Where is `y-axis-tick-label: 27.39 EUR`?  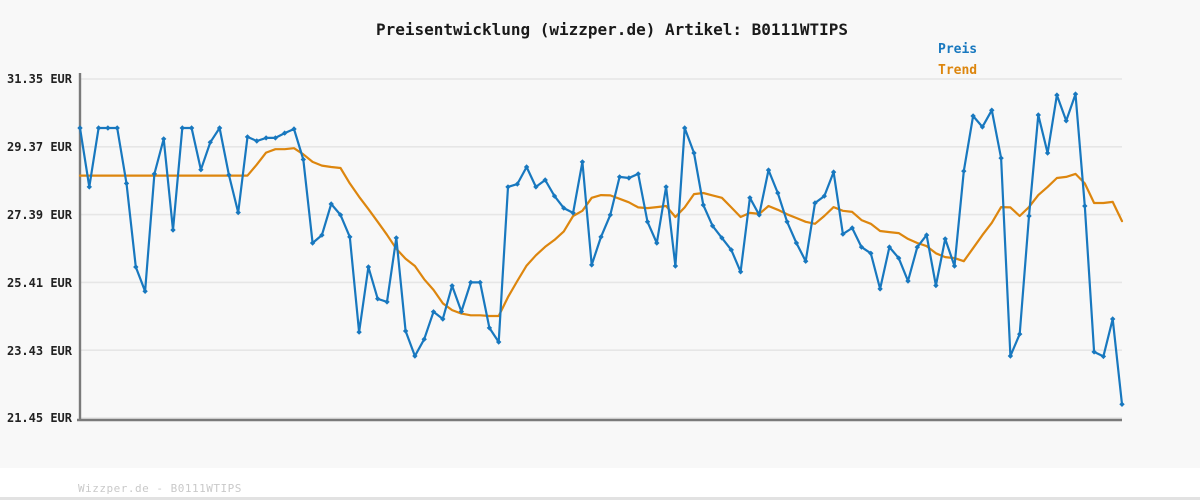
y-axis-tick-label: 27.39 EUR is located at coordinates (39, 215).